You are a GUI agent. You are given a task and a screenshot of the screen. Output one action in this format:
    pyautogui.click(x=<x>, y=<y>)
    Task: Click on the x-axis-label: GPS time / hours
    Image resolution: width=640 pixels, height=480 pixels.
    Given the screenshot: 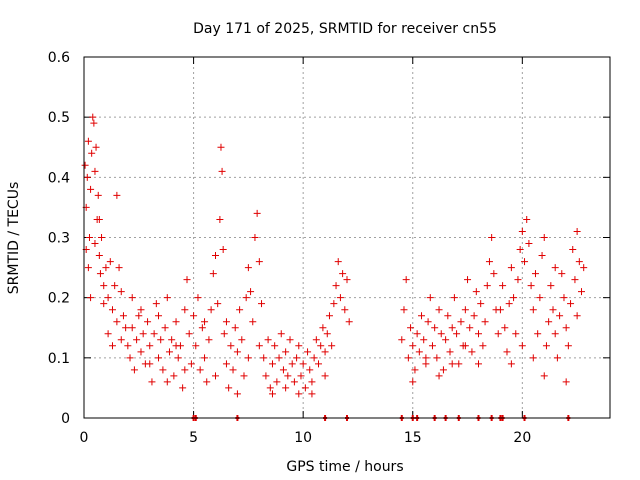 What is the action you would take?
    pyautogui.click(x=344, y=467)
    